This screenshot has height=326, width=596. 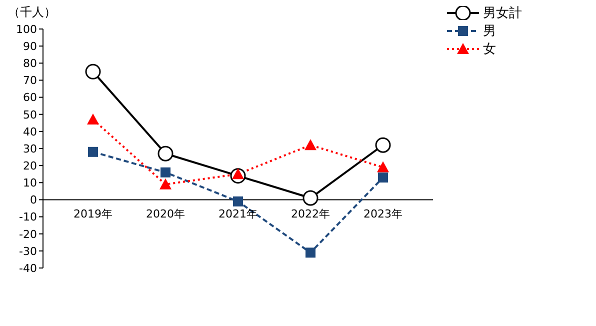 I want to click on y-tick-label: -30, so click(x=28, y=251).